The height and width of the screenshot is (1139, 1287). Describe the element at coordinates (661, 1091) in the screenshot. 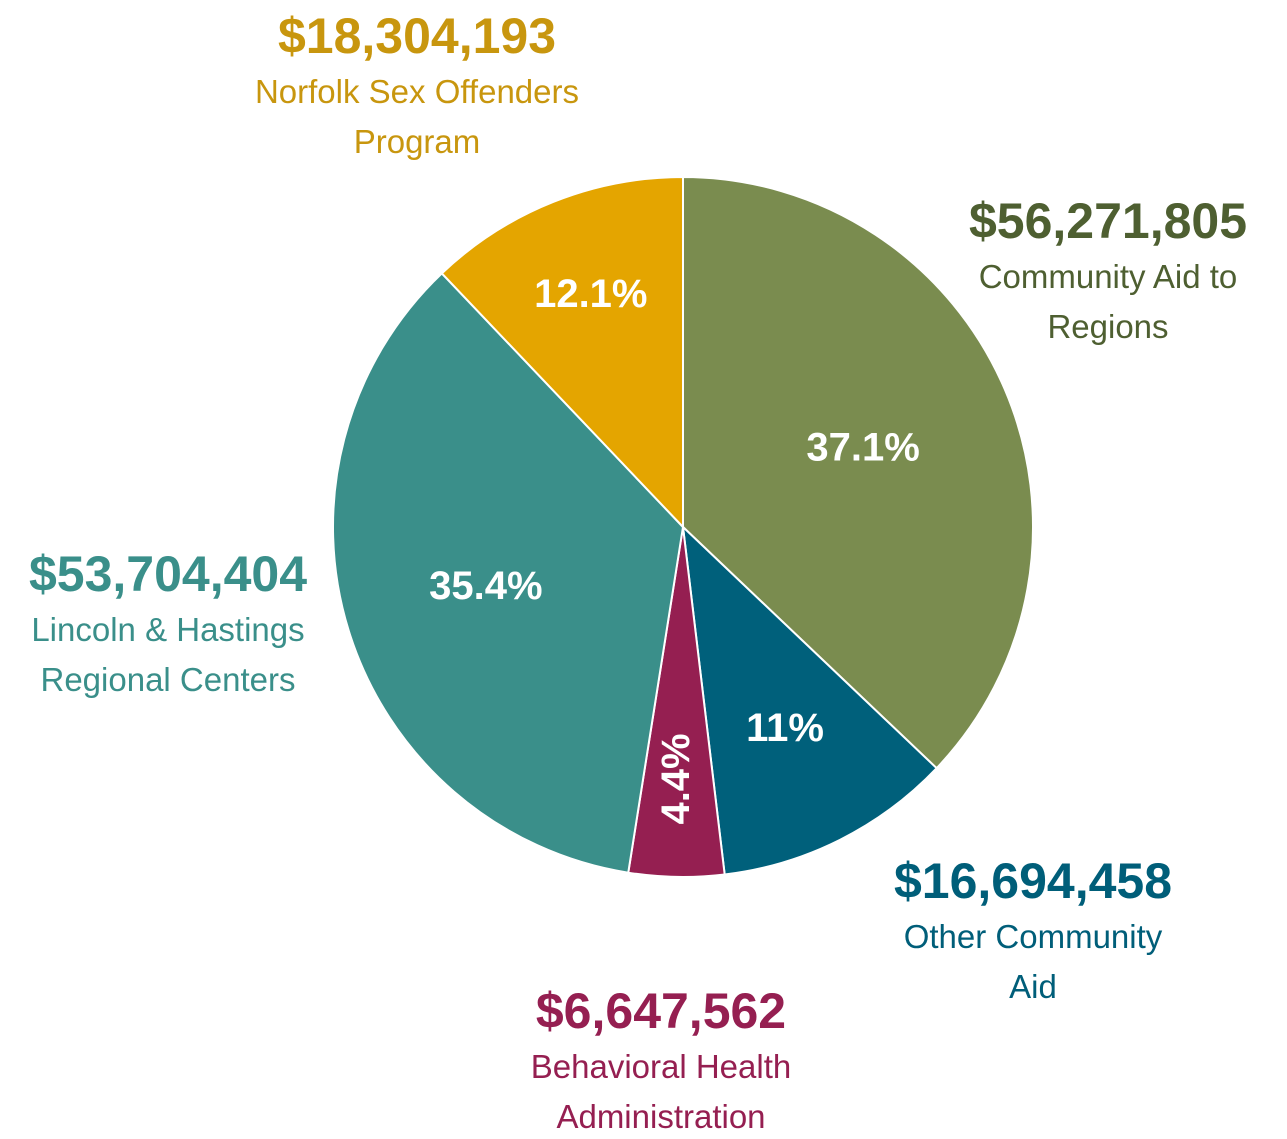

I see `category-label: Behavioral Health Administration` at that location.